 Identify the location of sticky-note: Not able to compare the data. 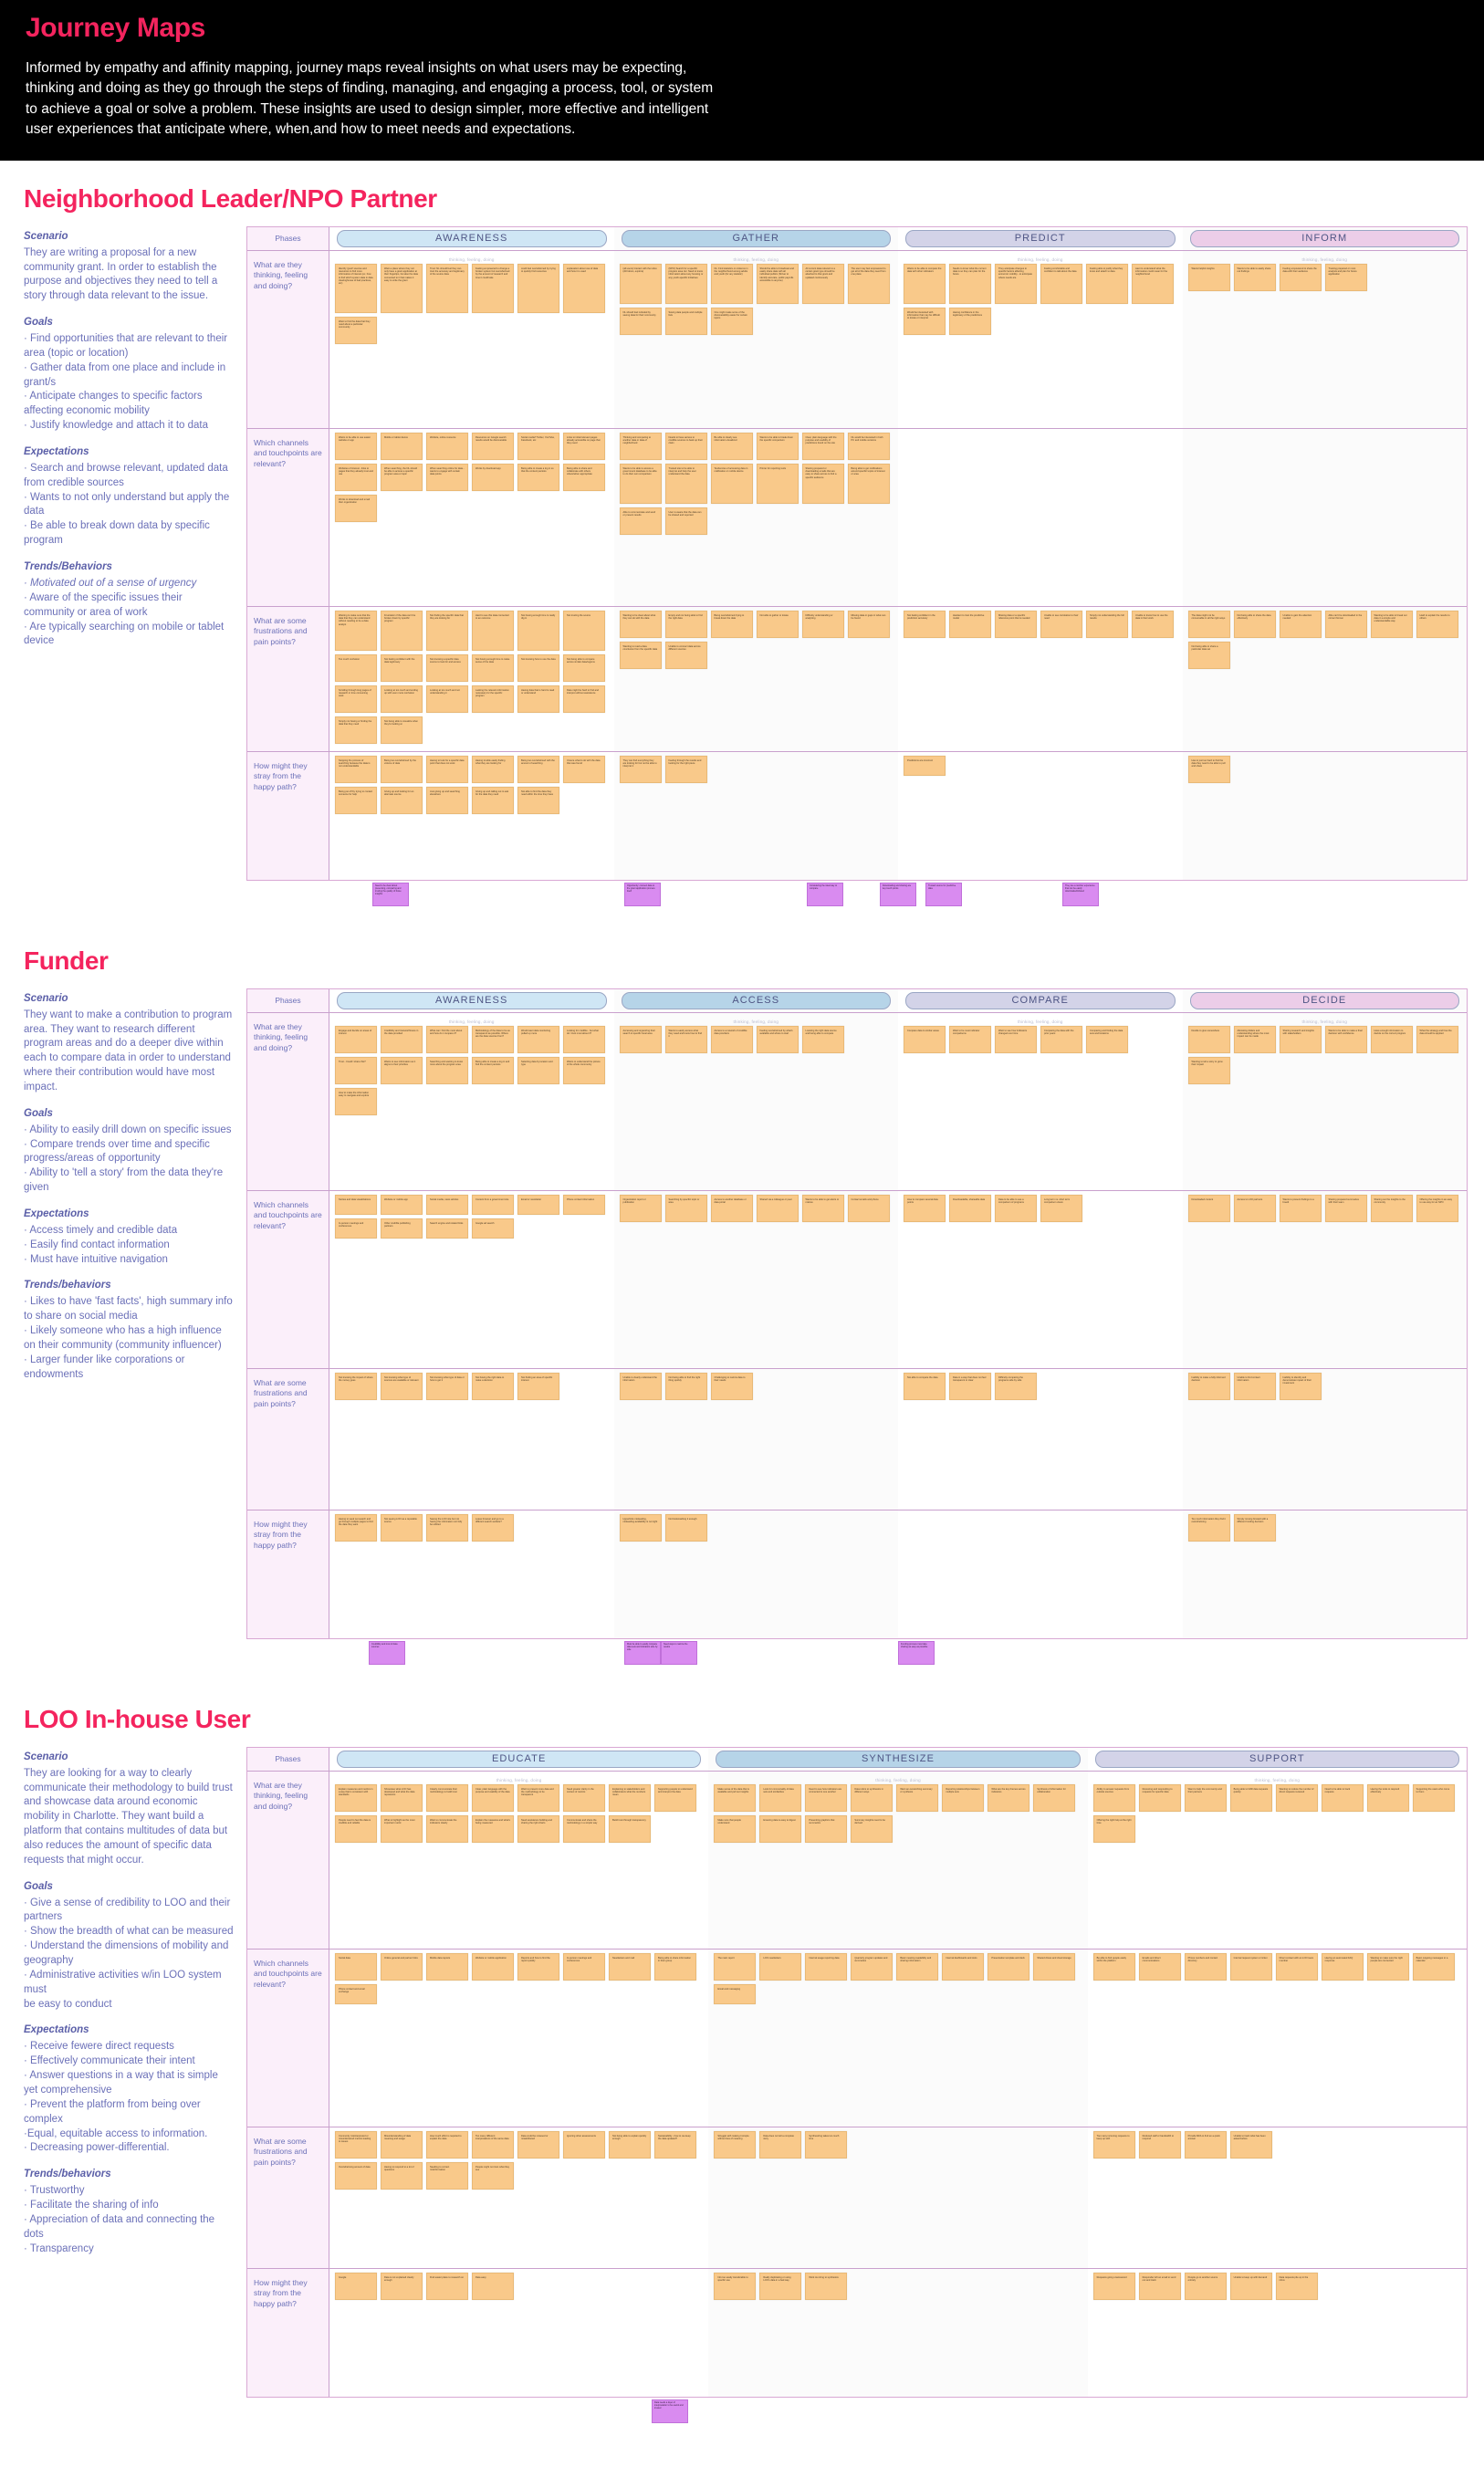
(925, 1386).